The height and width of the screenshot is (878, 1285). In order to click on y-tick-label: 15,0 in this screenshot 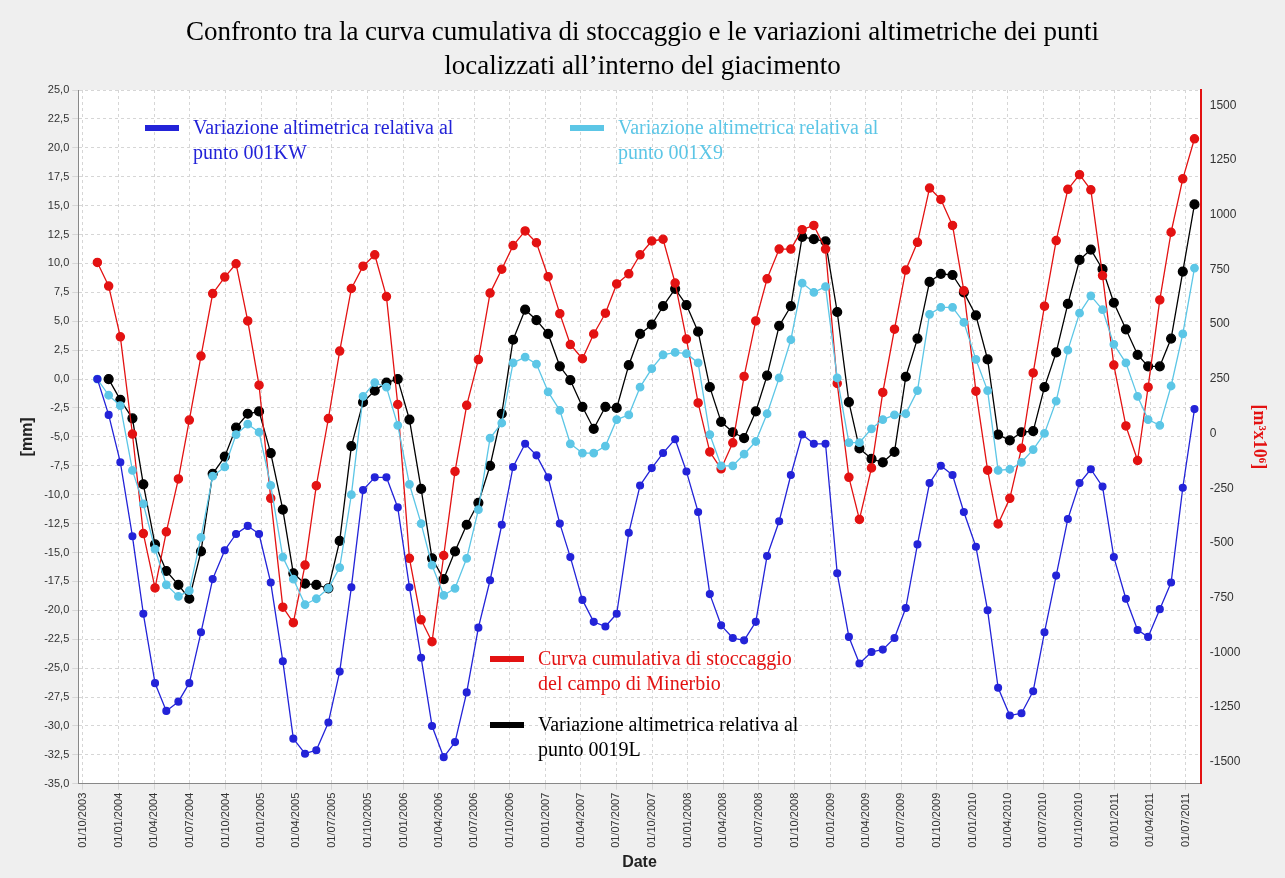, I will do `click(58, 204)`.